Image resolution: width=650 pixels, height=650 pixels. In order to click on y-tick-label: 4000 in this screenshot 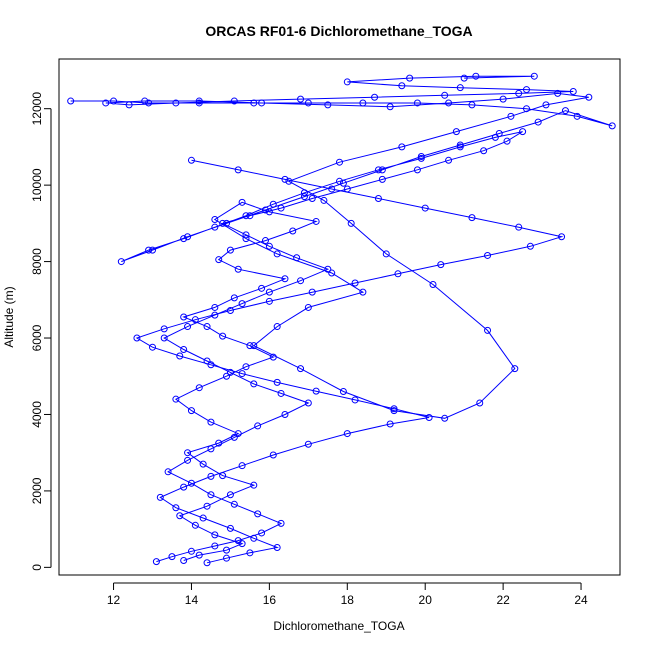, I will do `click(37, 414)`.